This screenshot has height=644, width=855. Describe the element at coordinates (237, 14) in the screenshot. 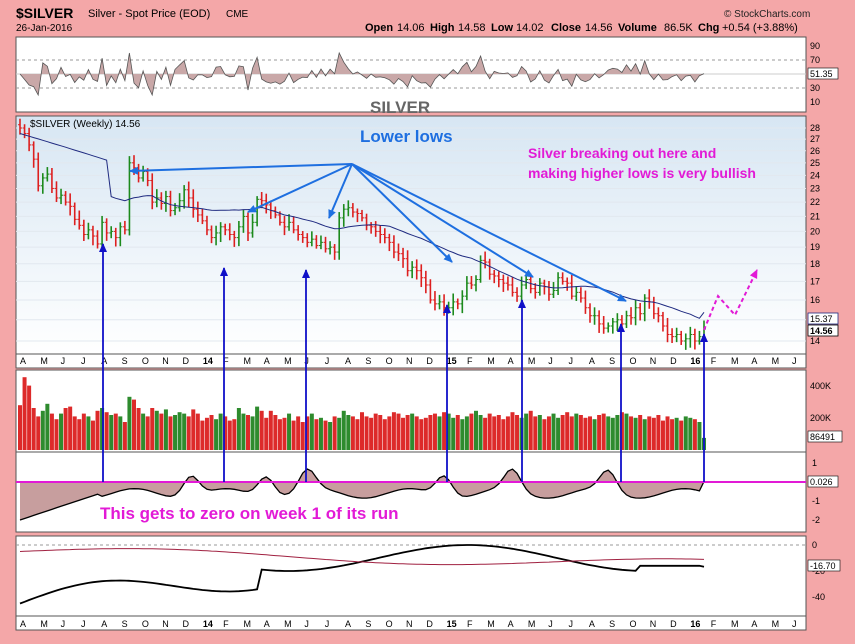

I see `exchange: CME` at that location.